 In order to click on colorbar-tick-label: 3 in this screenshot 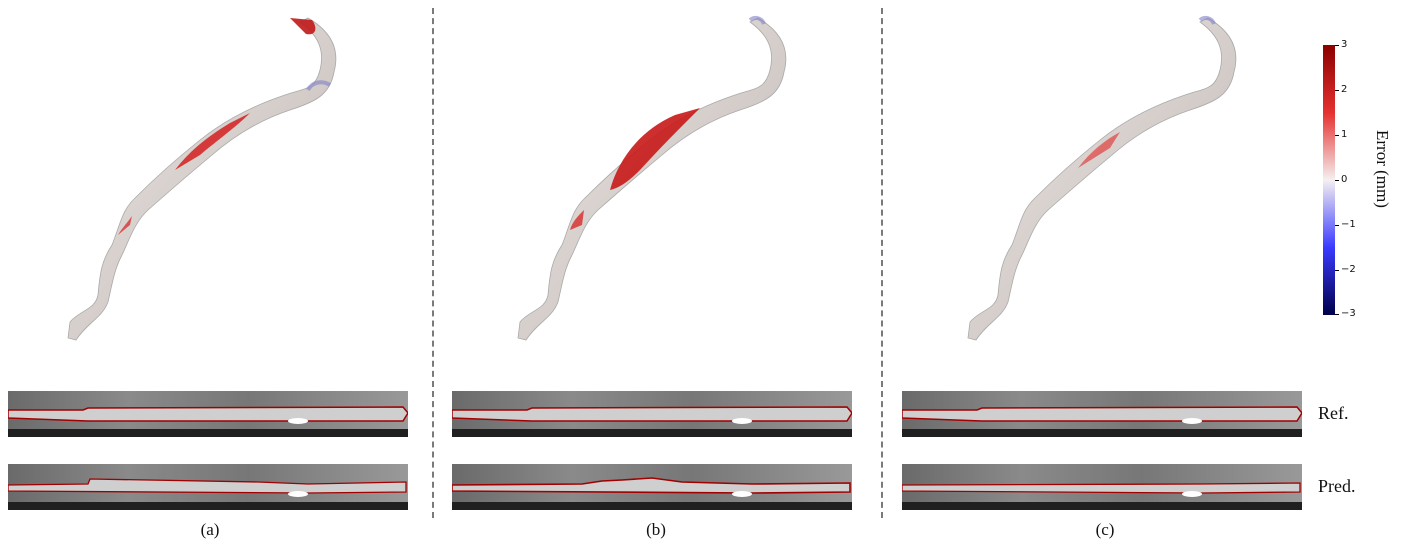, I will do `click(1344, 44)`.